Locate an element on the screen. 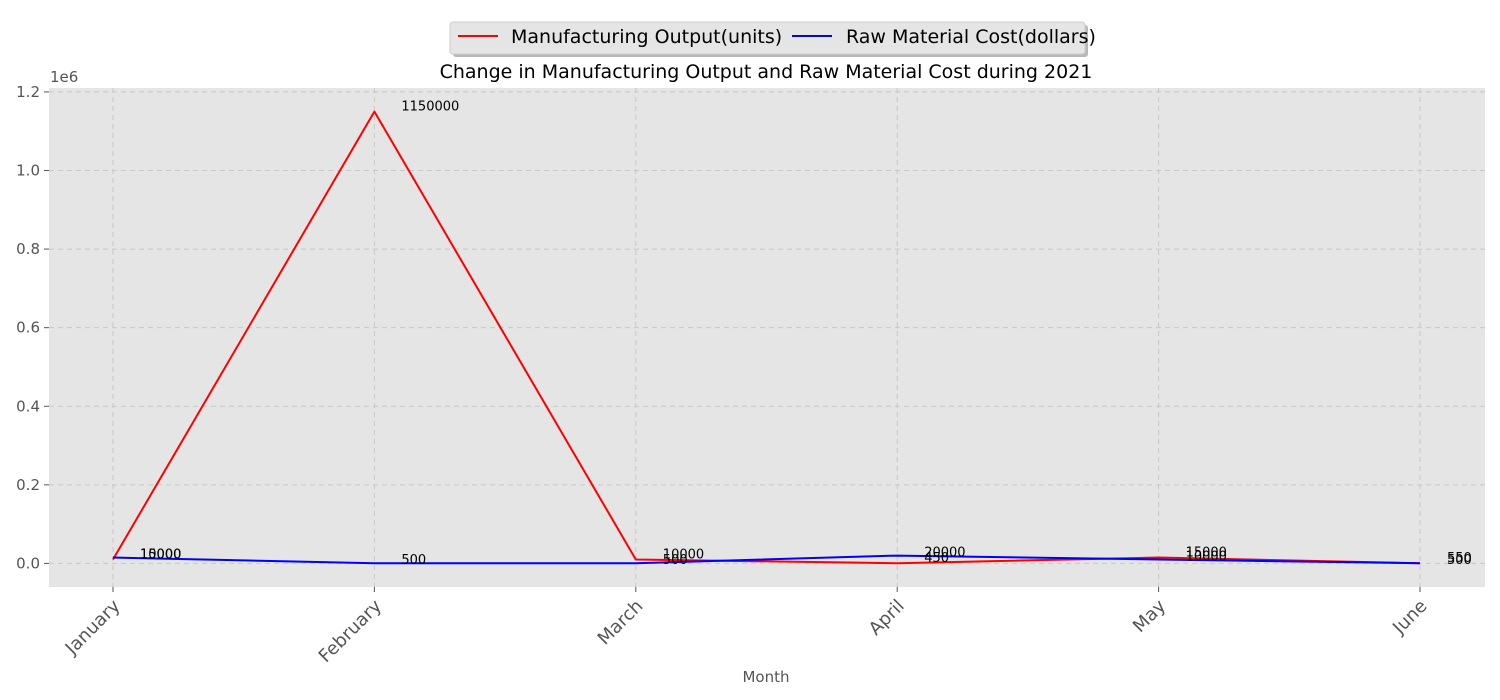  x-tick-label: June is located at coordinates (1409, 617).